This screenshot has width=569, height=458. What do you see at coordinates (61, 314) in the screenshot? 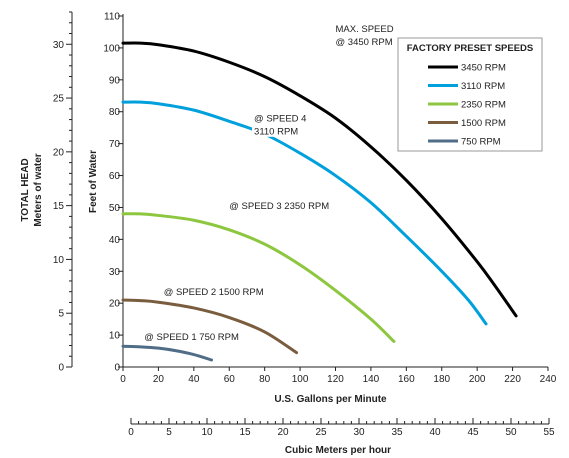
I see `meters-tick-label: 5` at bounding box center [61, 314].